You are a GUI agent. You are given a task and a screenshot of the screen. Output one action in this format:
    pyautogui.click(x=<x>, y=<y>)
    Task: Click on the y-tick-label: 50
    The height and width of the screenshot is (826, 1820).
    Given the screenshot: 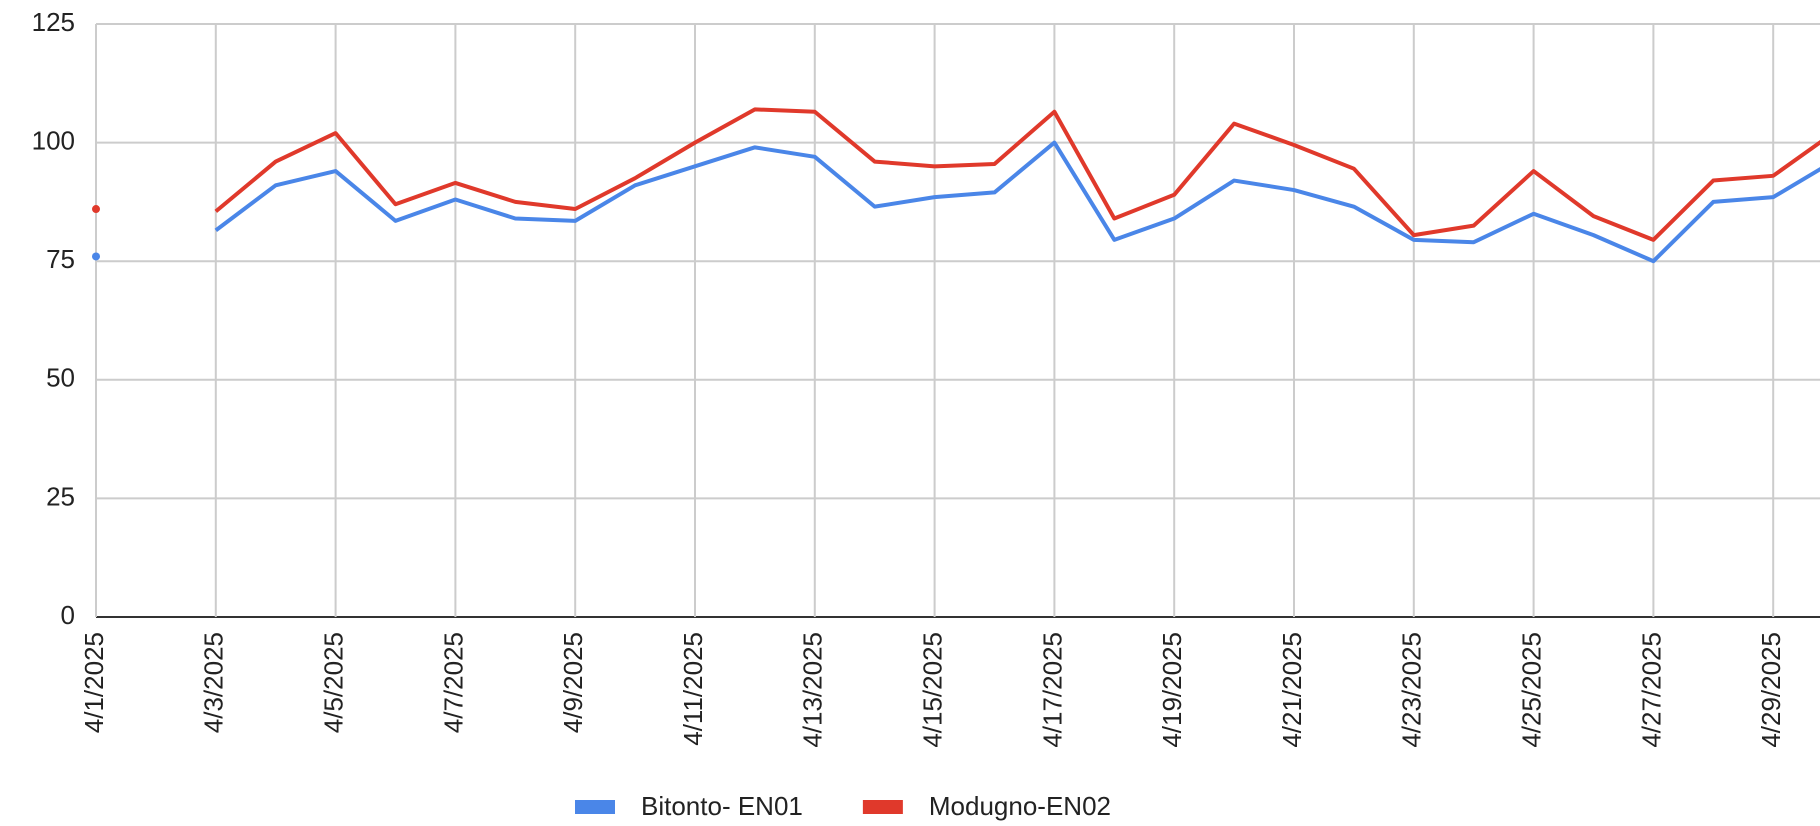 What is the action you would take?
    pyautogui.click(x=60, y=378)
    